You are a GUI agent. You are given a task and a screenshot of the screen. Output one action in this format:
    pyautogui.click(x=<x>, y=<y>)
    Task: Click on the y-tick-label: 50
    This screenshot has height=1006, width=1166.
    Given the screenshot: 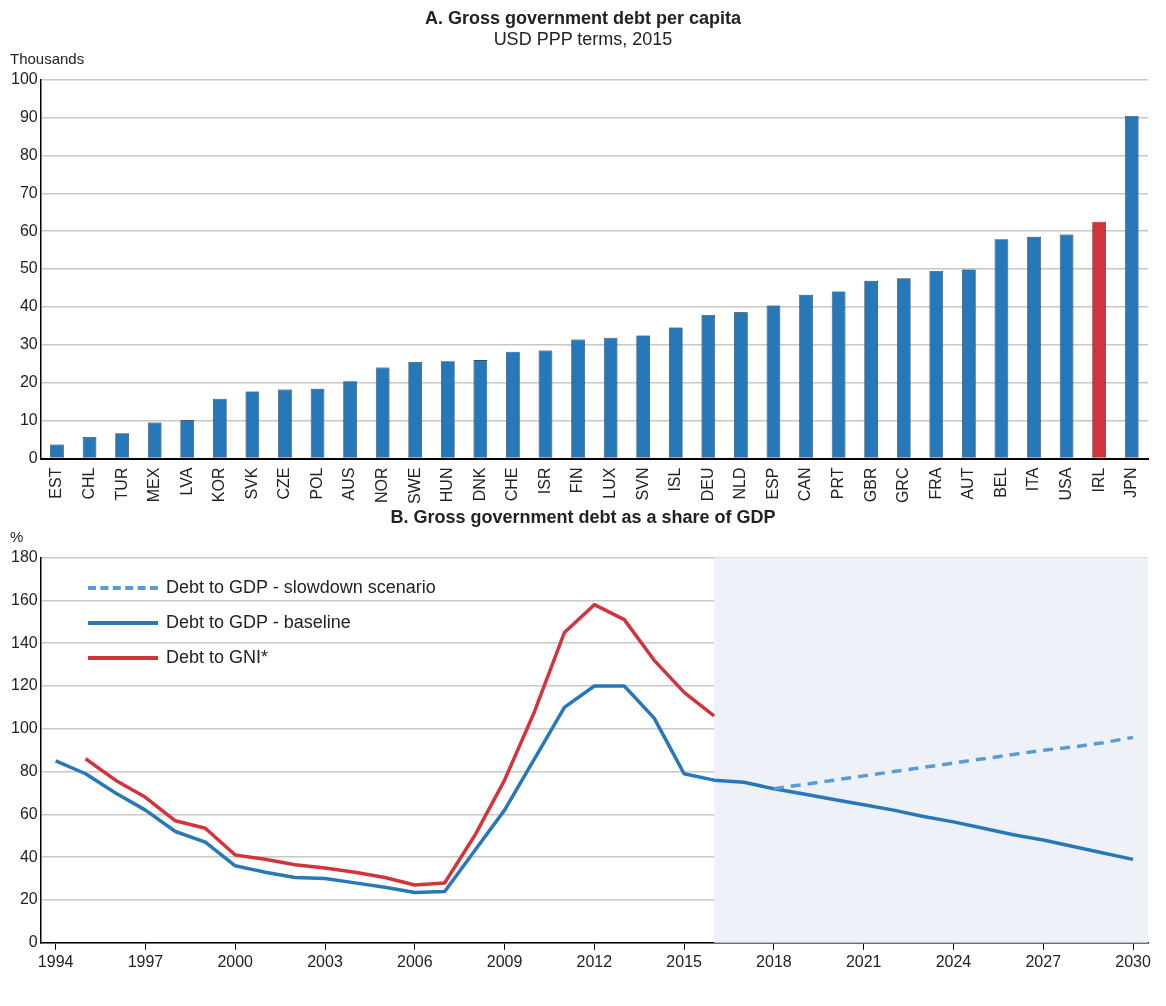 What is the action you would take?
    pyautogui.click(x=28, y=268)
    